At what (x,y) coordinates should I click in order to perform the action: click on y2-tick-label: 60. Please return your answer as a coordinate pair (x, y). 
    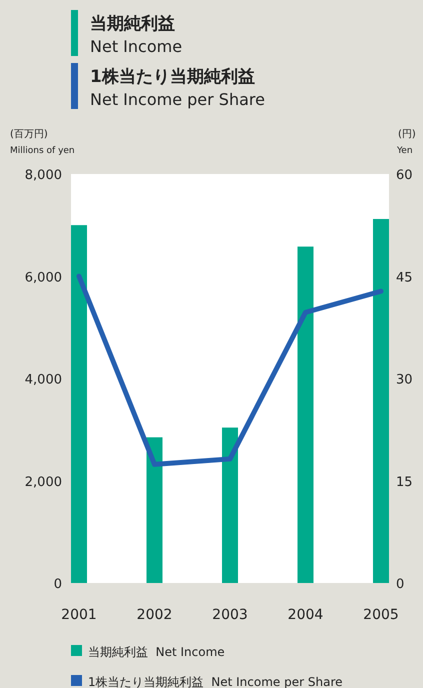
    Looking at the image, I should click on (404, 175).